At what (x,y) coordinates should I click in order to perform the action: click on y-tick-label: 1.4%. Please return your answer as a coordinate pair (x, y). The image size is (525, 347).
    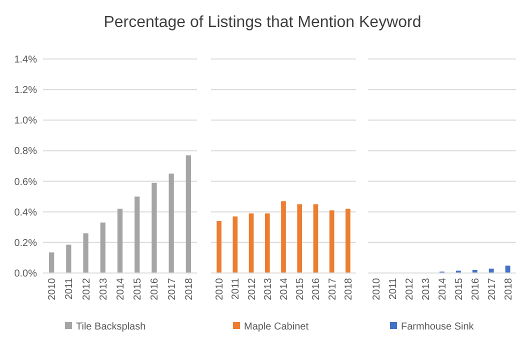
    Looking at the image, I should click on (26, 60).